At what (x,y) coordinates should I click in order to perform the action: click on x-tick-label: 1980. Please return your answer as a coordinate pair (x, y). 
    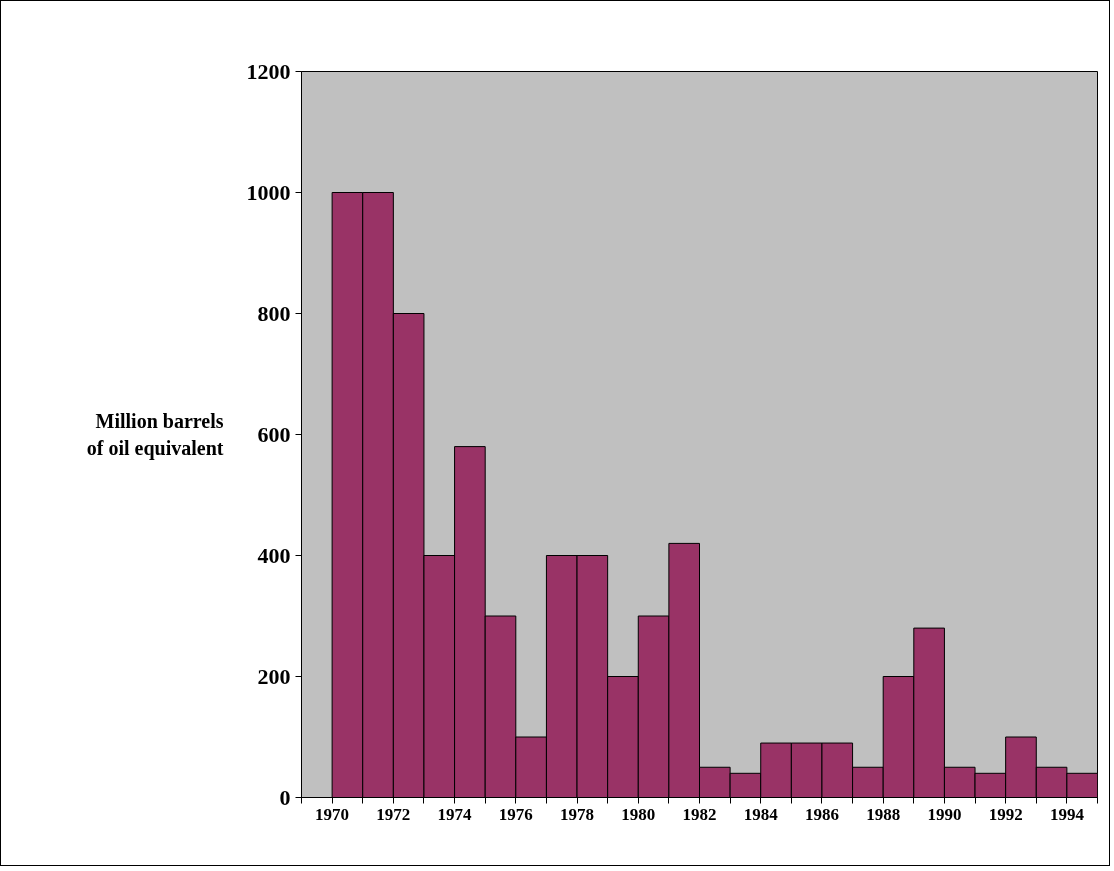
    Looking at the image, I should click on (638, 814).